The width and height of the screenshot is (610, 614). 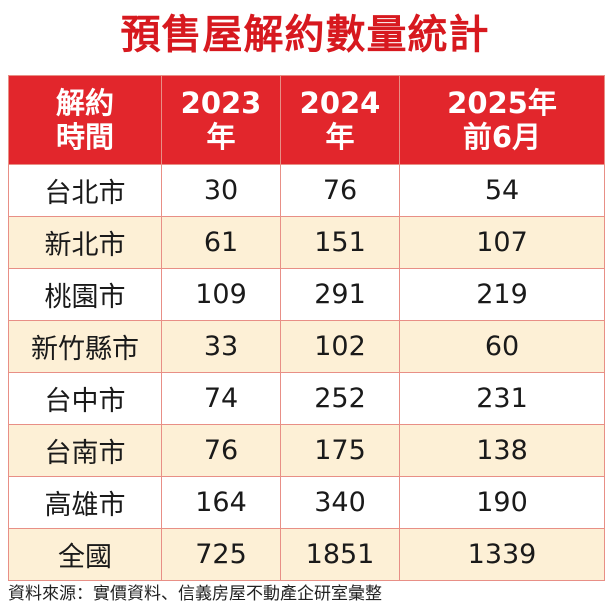 I want to click on value-cell: 340, so click(x=340, y=502).